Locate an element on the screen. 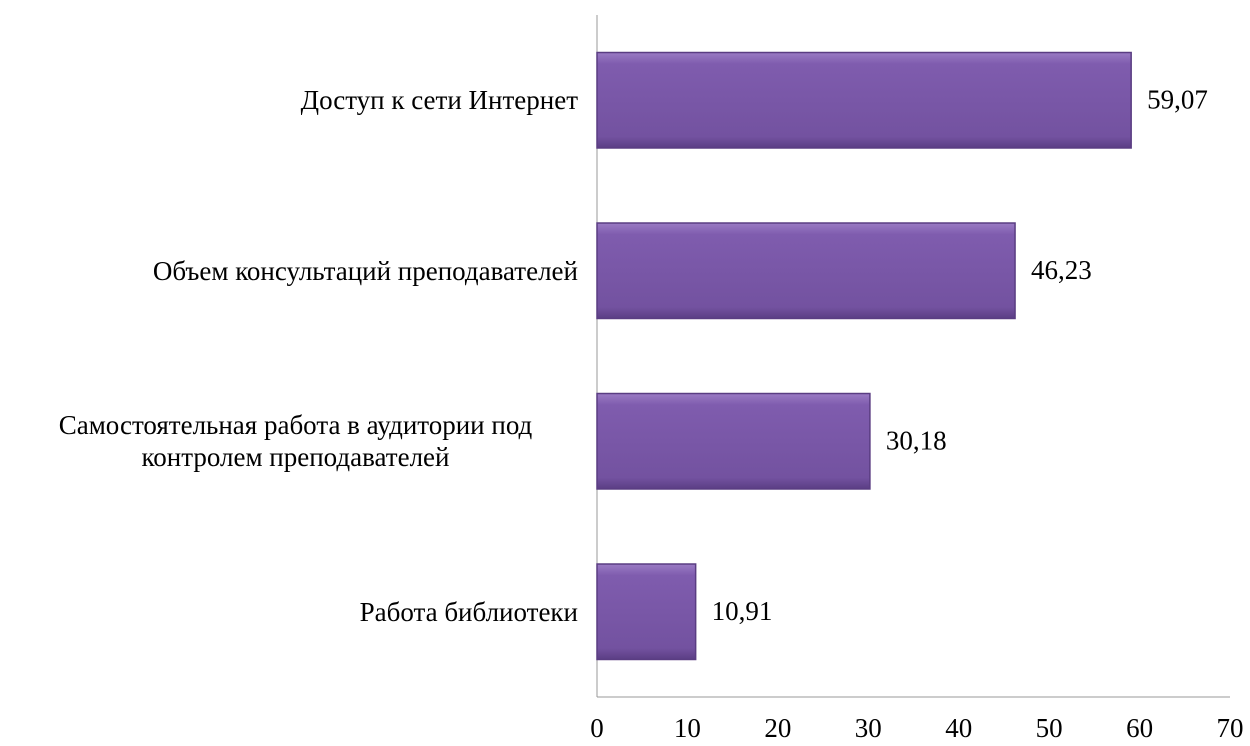 This screenshot has height=746, width=1250. value-label: 46,23 is located at coordinates (1061, 270).